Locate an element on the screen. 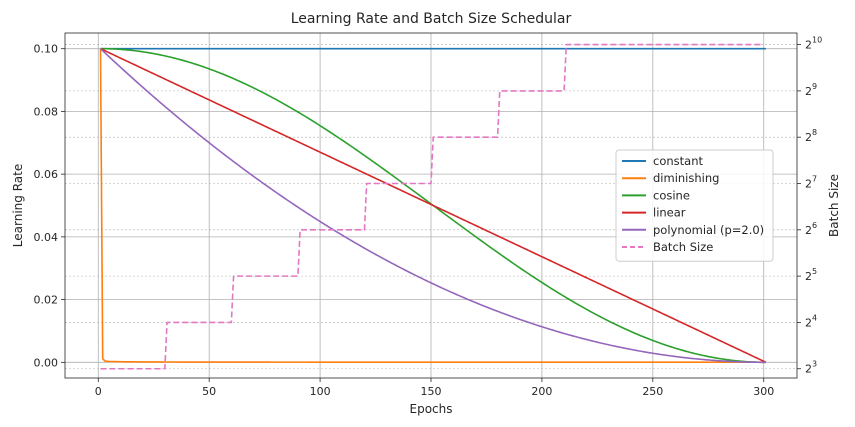 The height and width of the screenshot is (427, 855). x-tick-label: 300 is located at coordinates (763, 391).